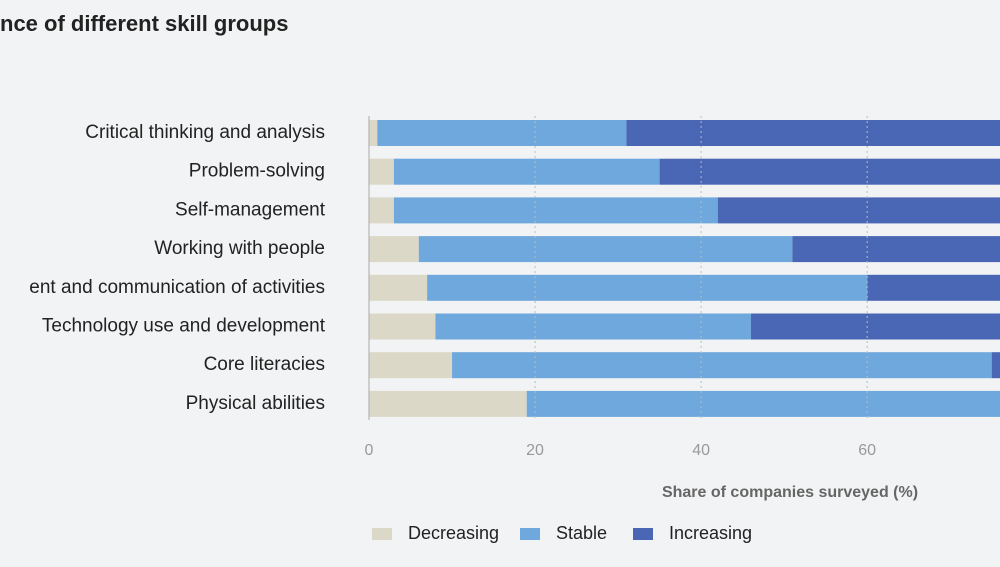  I want to click on y-tick-label: Core literacies, so click(264, 364).